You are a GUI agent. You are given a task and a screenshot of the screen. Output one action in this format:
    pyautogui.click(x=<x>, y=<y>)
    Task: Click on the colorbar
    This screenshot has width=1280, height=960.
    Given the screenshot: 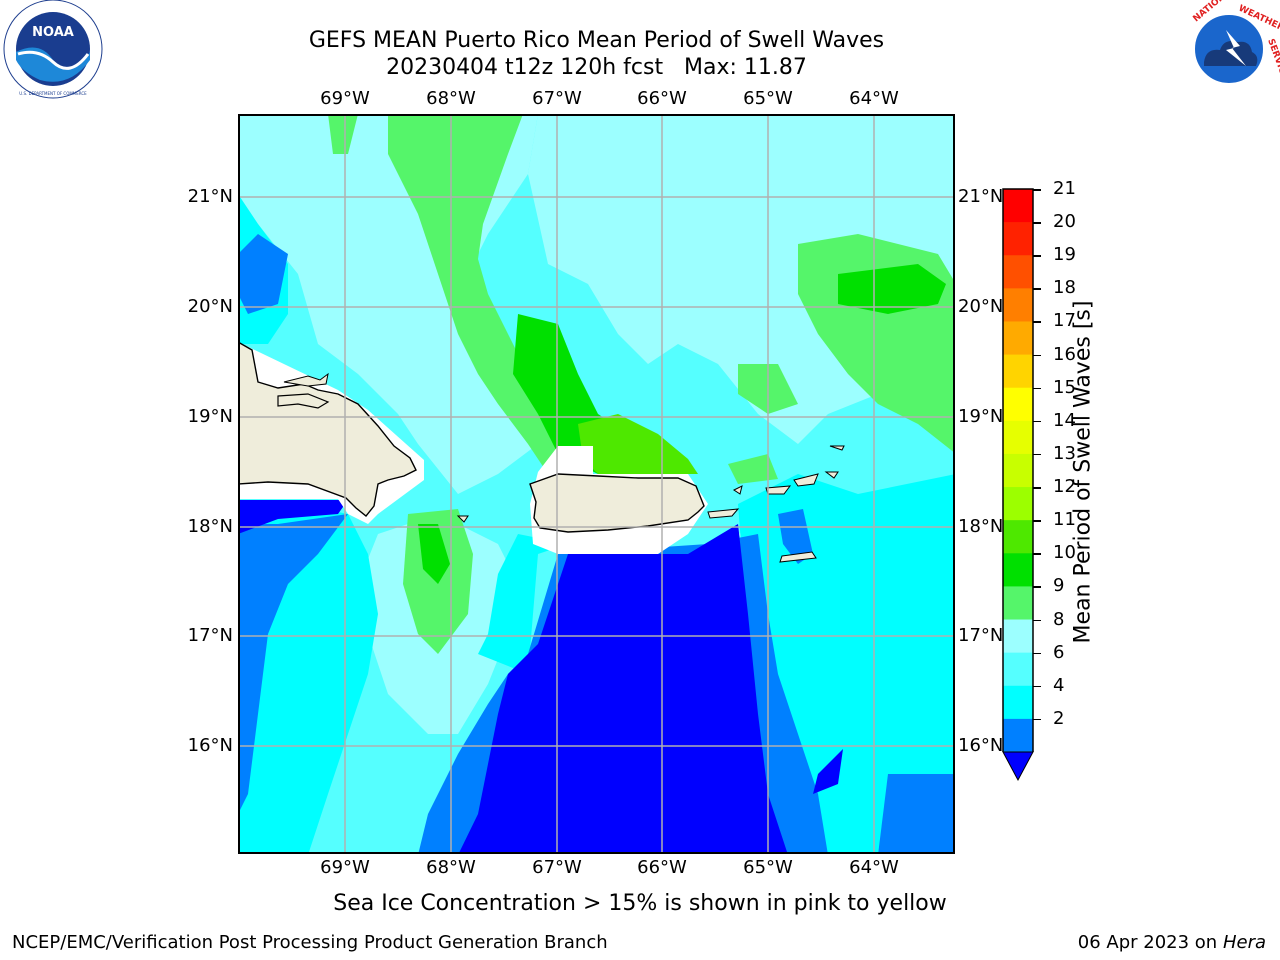 What is the action you would take?
    pyautogui.click(x=1018, y=485)
    